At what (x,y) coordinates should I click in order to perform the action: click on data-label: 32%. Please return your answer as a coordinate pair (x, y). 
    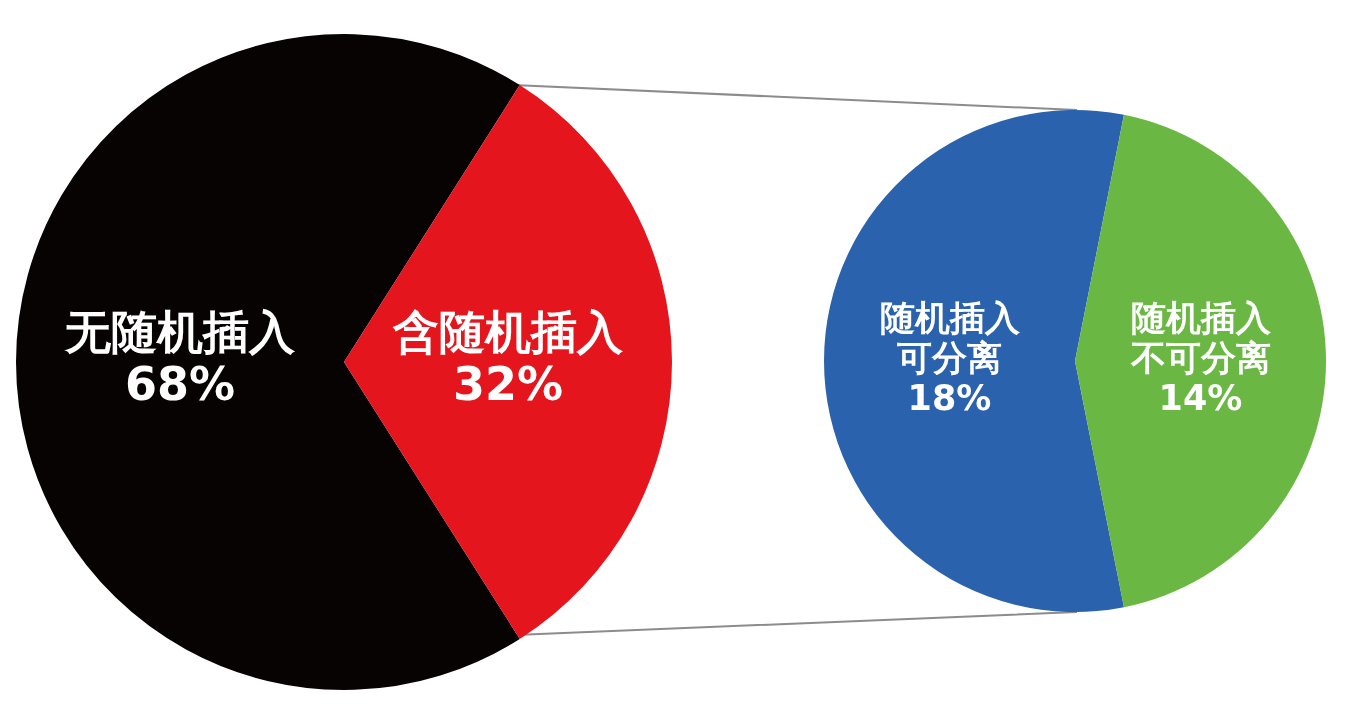
    Looking at the image, I should click on (508, 384).